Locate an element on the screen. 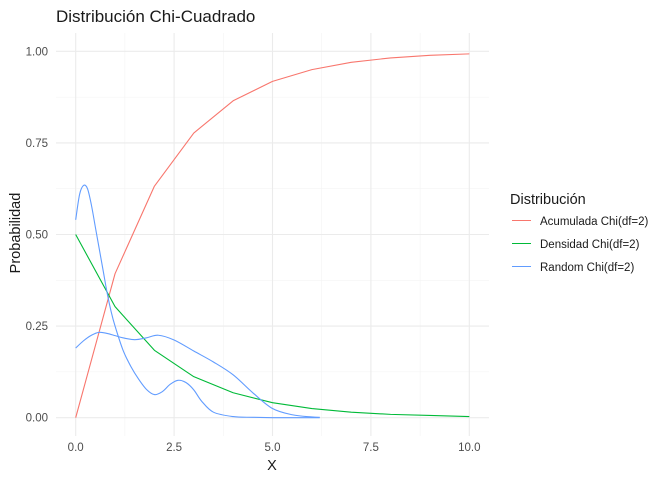 This screenshot has width=672, height=480. chart-title: Distribución Chi-Cuadrado is located at coordinates (155, 16).